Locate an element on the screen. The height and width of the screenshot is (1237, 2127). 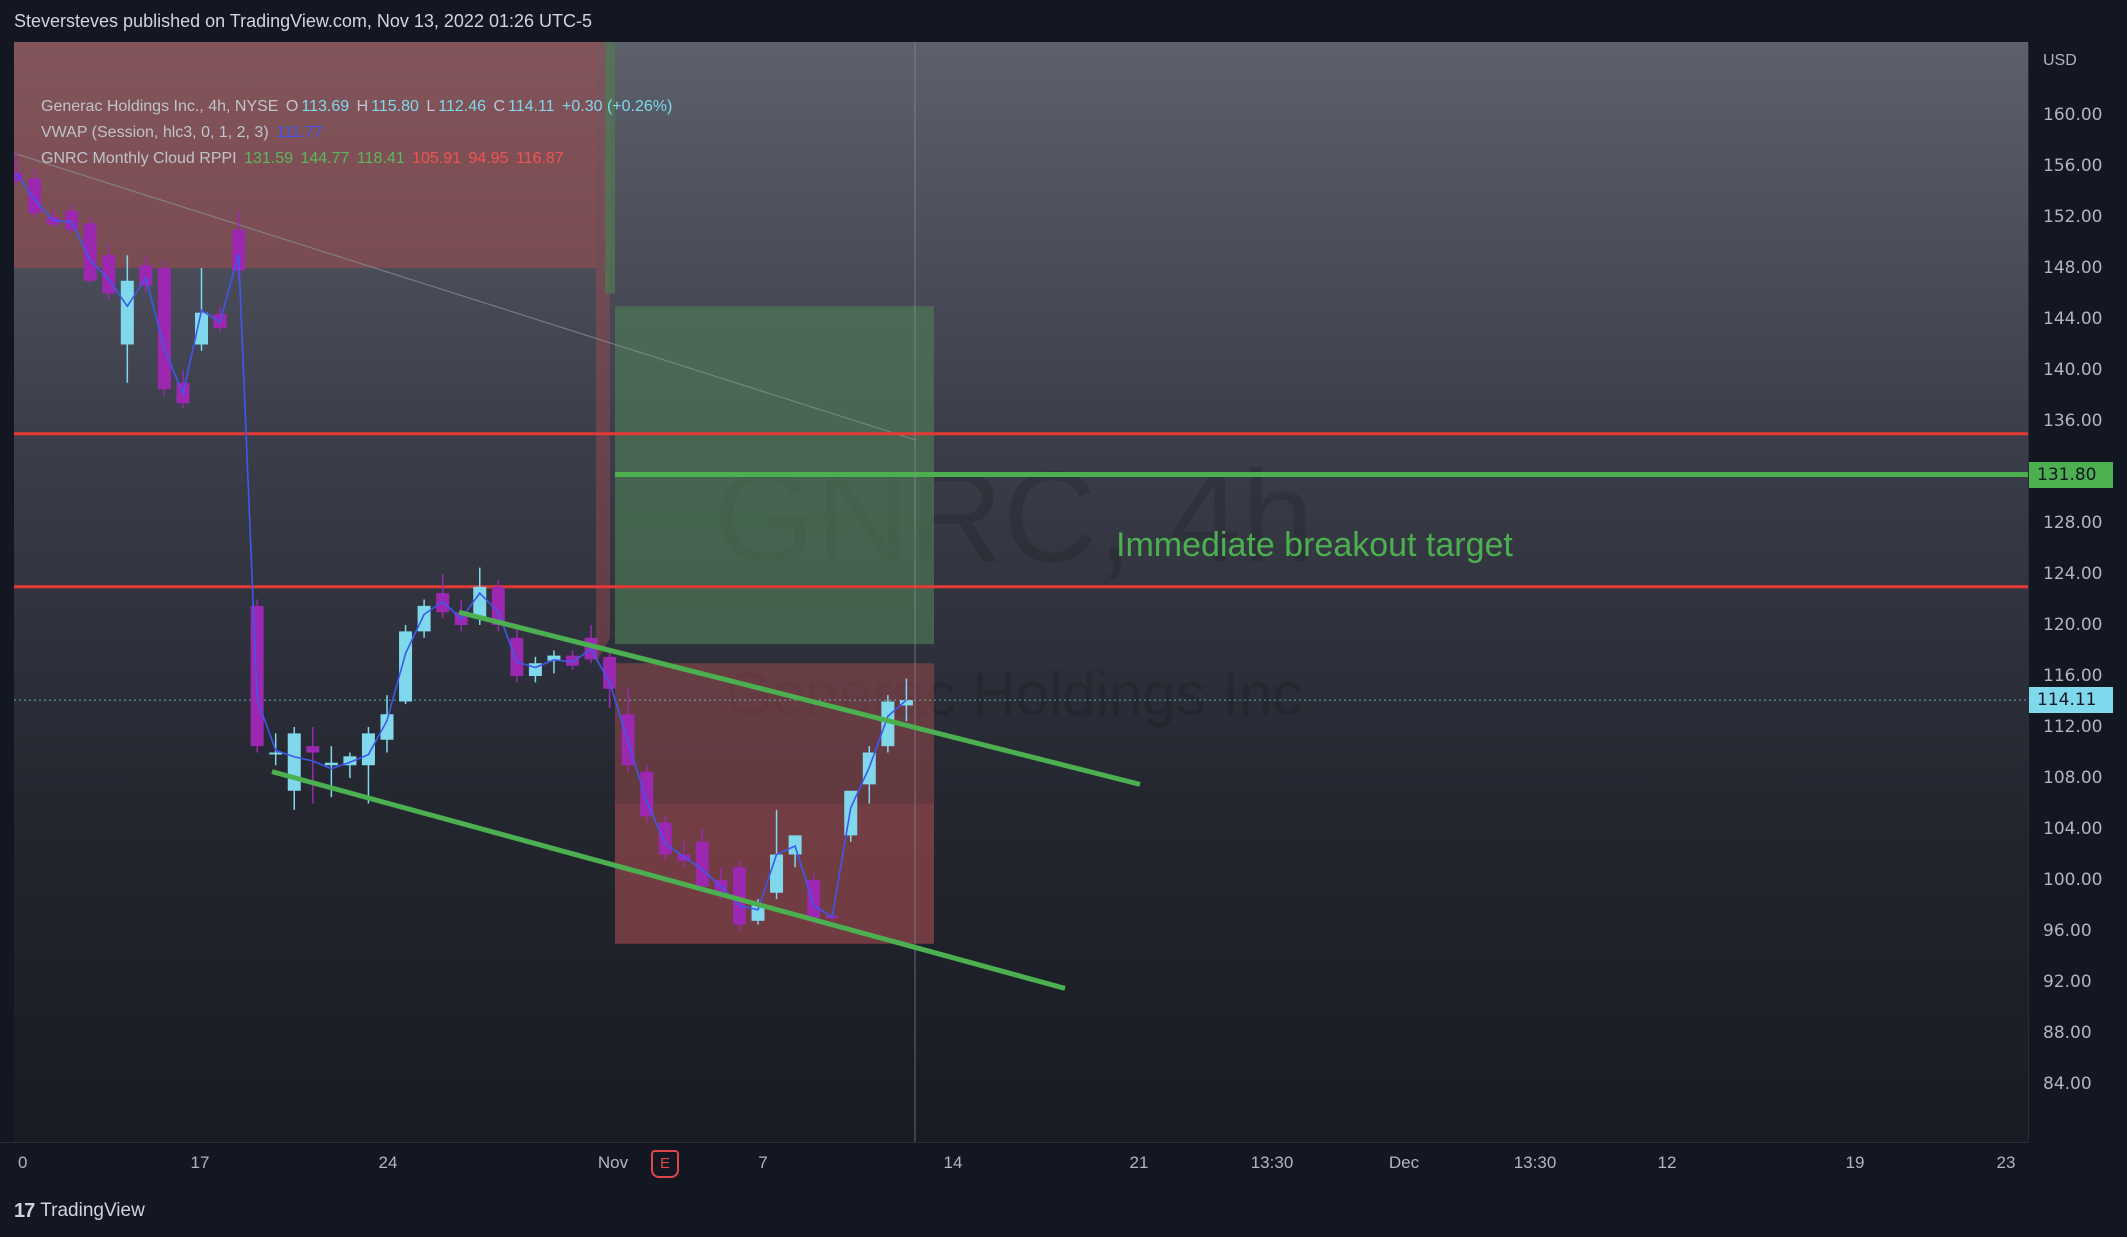
trend-line-faint is located at coordinates (465, 296).